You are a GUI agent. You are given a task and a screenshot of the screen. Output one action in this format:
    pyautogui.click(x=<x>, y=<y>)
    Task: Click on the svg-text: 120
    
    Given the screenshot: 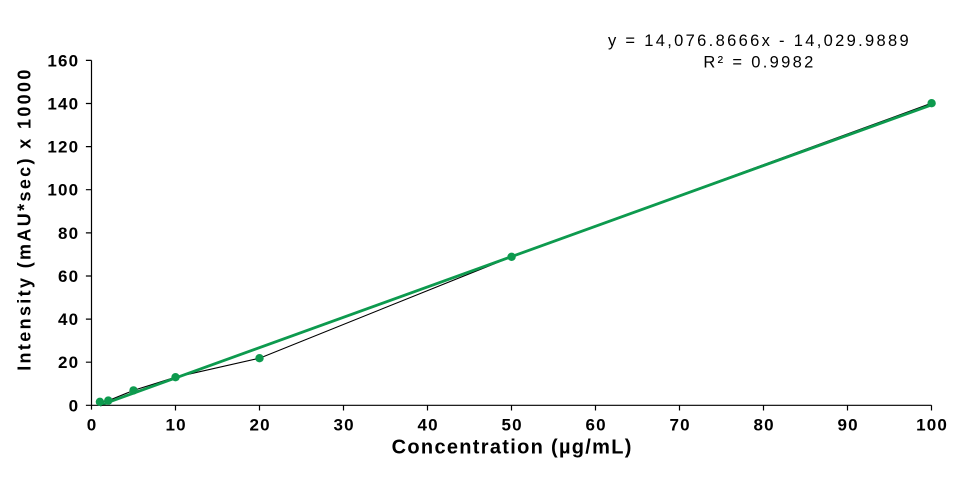 What is the action you would take?
    pyautogui.click(x=63, y=147)
    